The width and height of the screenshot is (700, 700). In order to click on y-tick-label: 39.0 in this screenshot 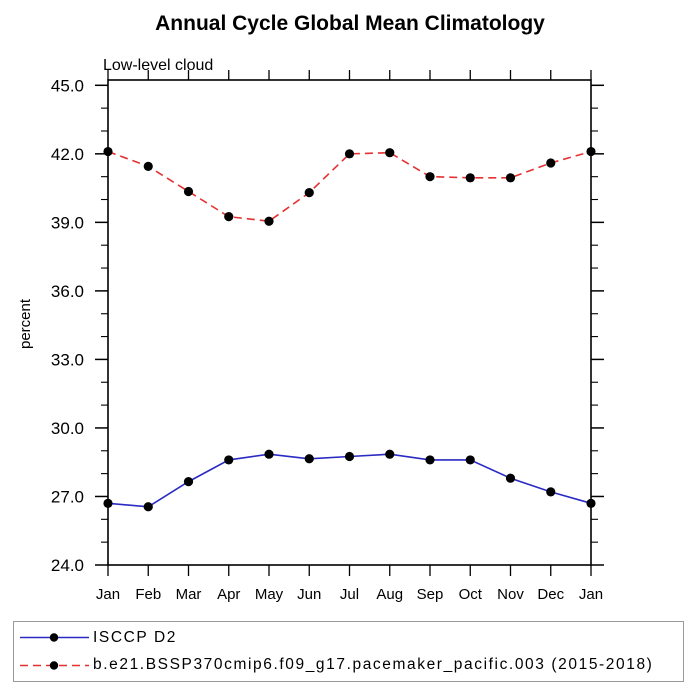, I will do `click(67, 222)`.